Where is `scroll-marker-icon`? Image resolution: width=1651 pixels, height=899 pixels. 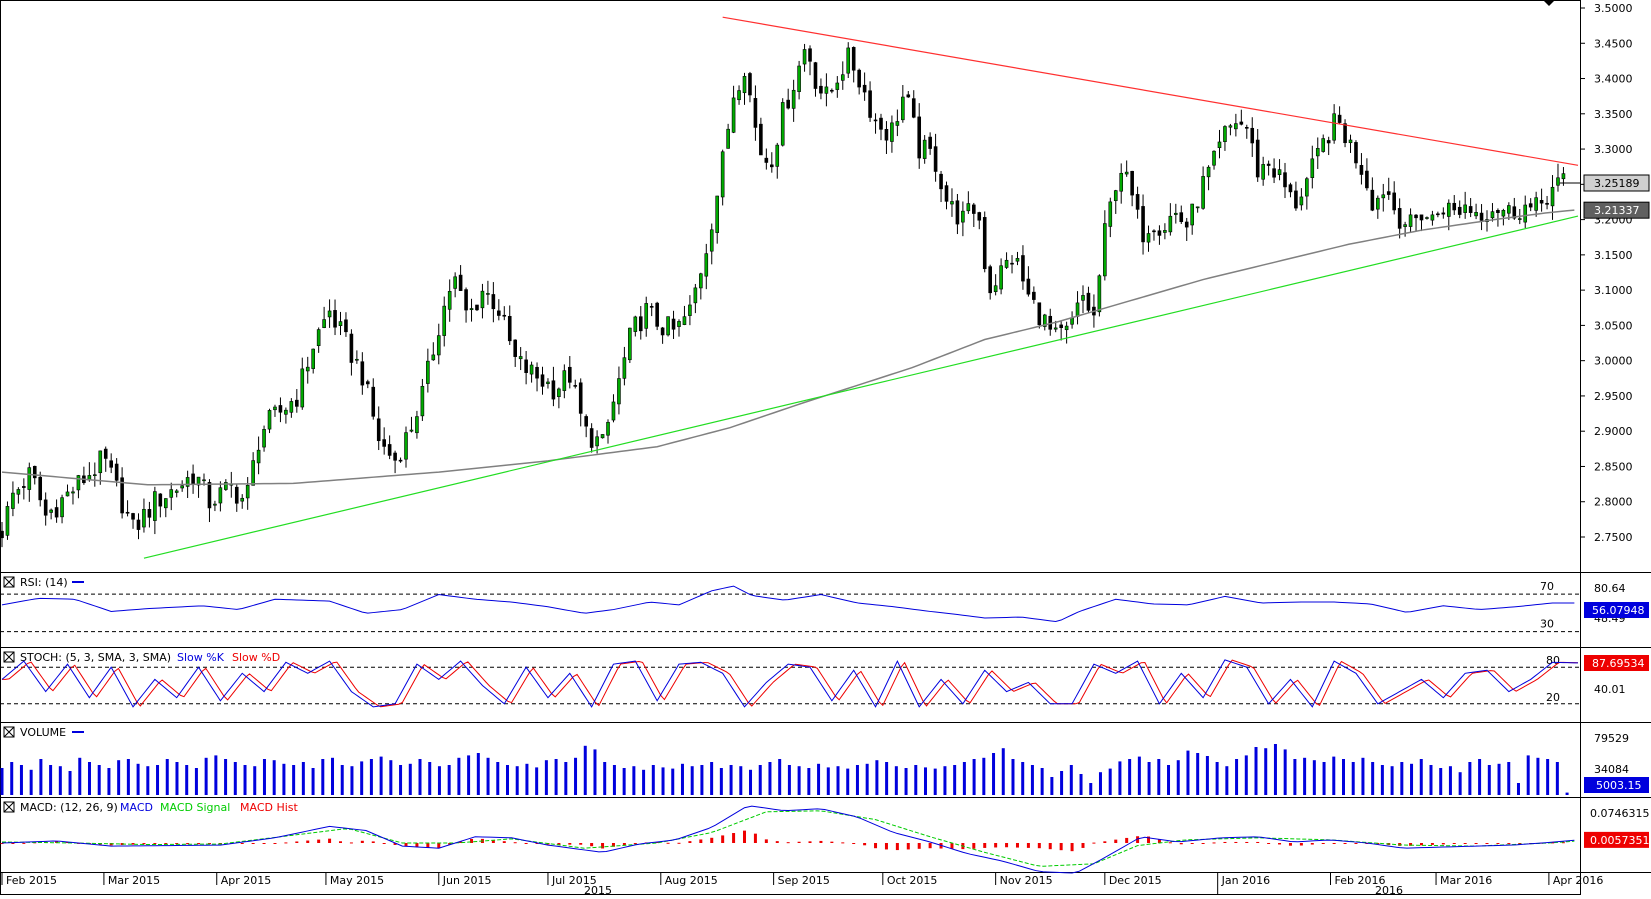 scroll-marker-icon is located at coordinates (1549, 3).